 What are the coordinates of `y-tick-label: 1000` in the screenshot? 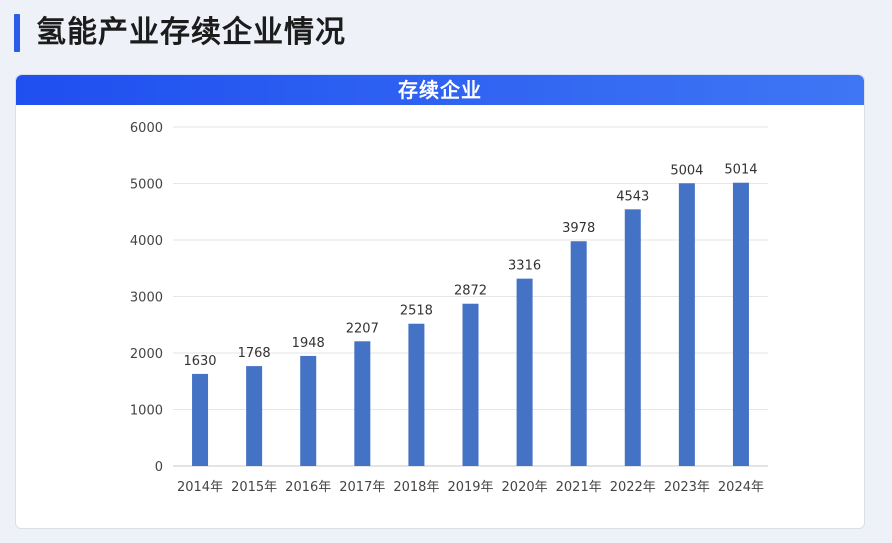 It's located at (146, 411).